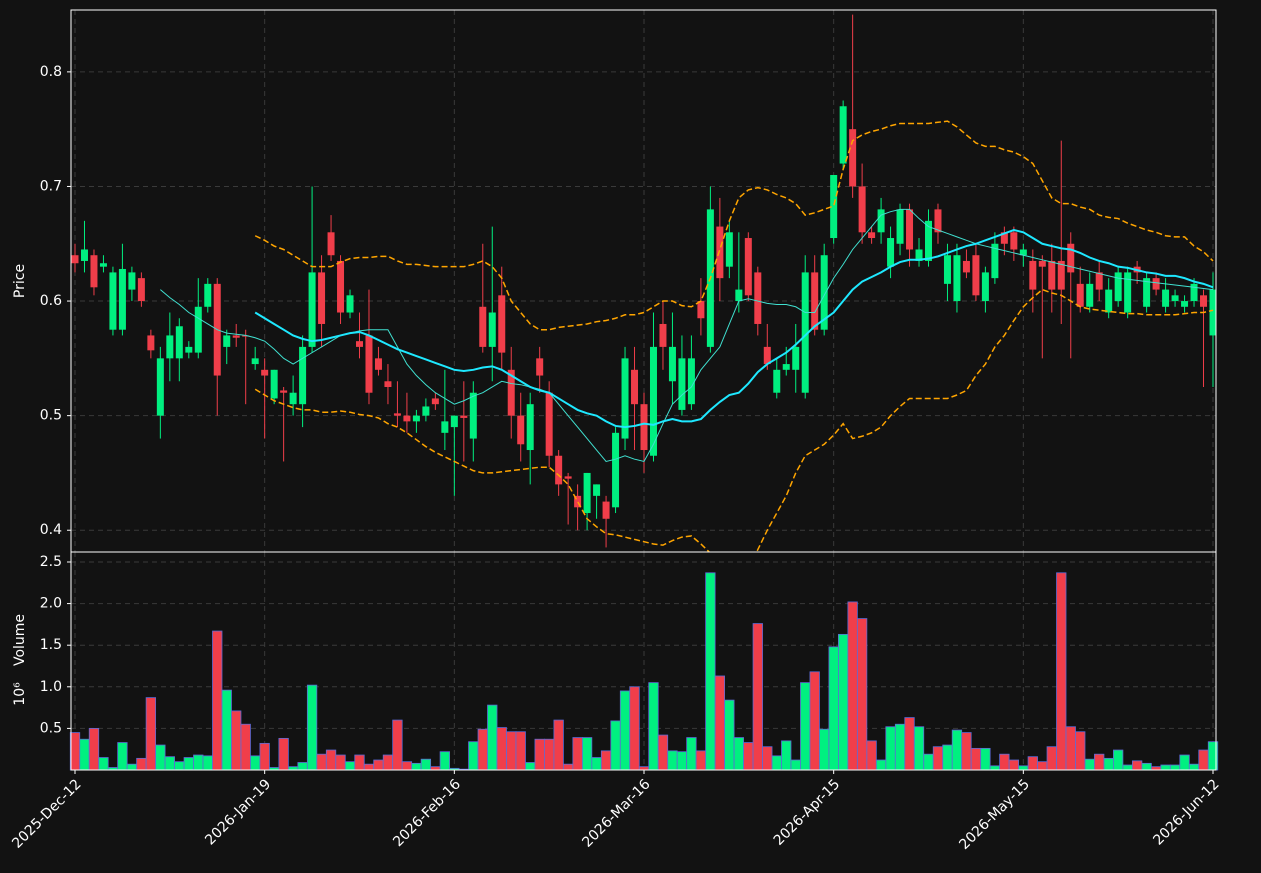 The height and width of the screenshot is (873, 1261). What do you see at coordinates (51, 604) in the screenshot?
I see `y-tick-label: 2.0` at bounding box center [51, 604].